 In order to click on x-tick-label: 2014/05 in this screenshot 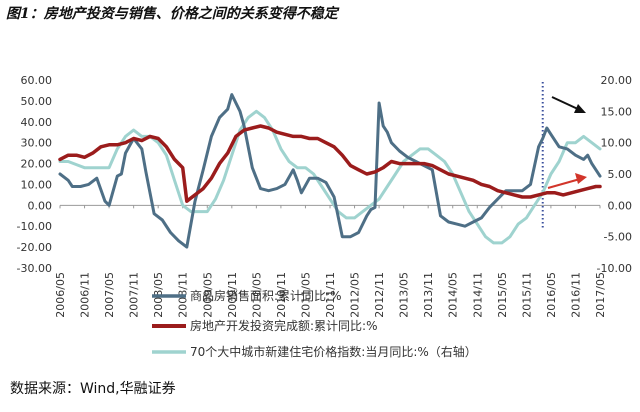, I will do `click(453, 295)`.